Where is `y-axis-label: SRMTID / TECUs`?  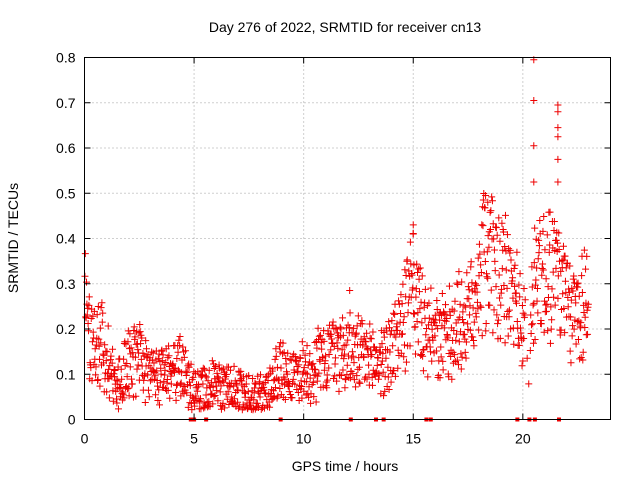
y-axis-label: SRMTID / TECUs is located at coordinates (13, 238).